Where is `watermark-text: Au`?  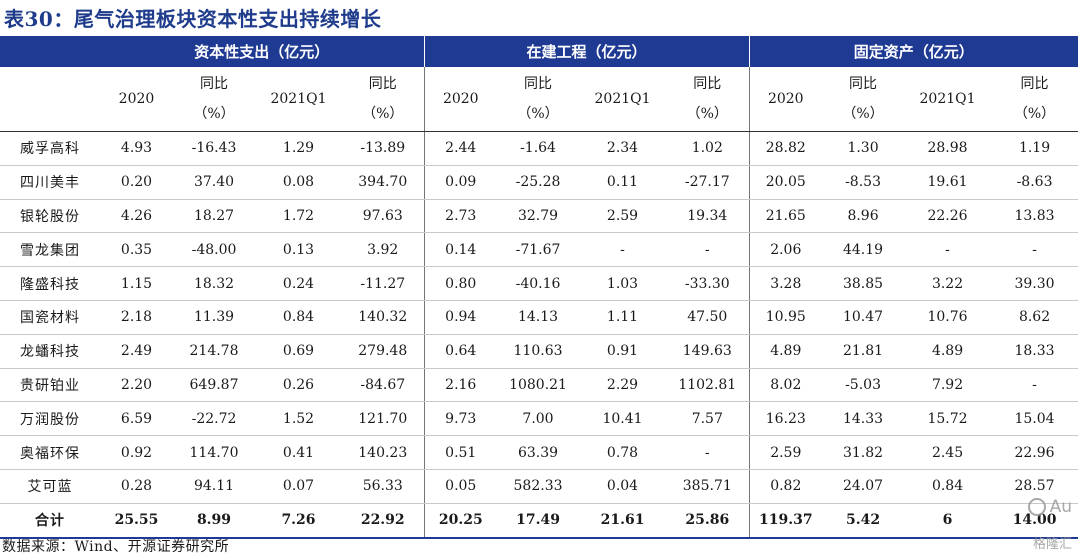
watermark-text: Au is located at coordinates (1060, 507).